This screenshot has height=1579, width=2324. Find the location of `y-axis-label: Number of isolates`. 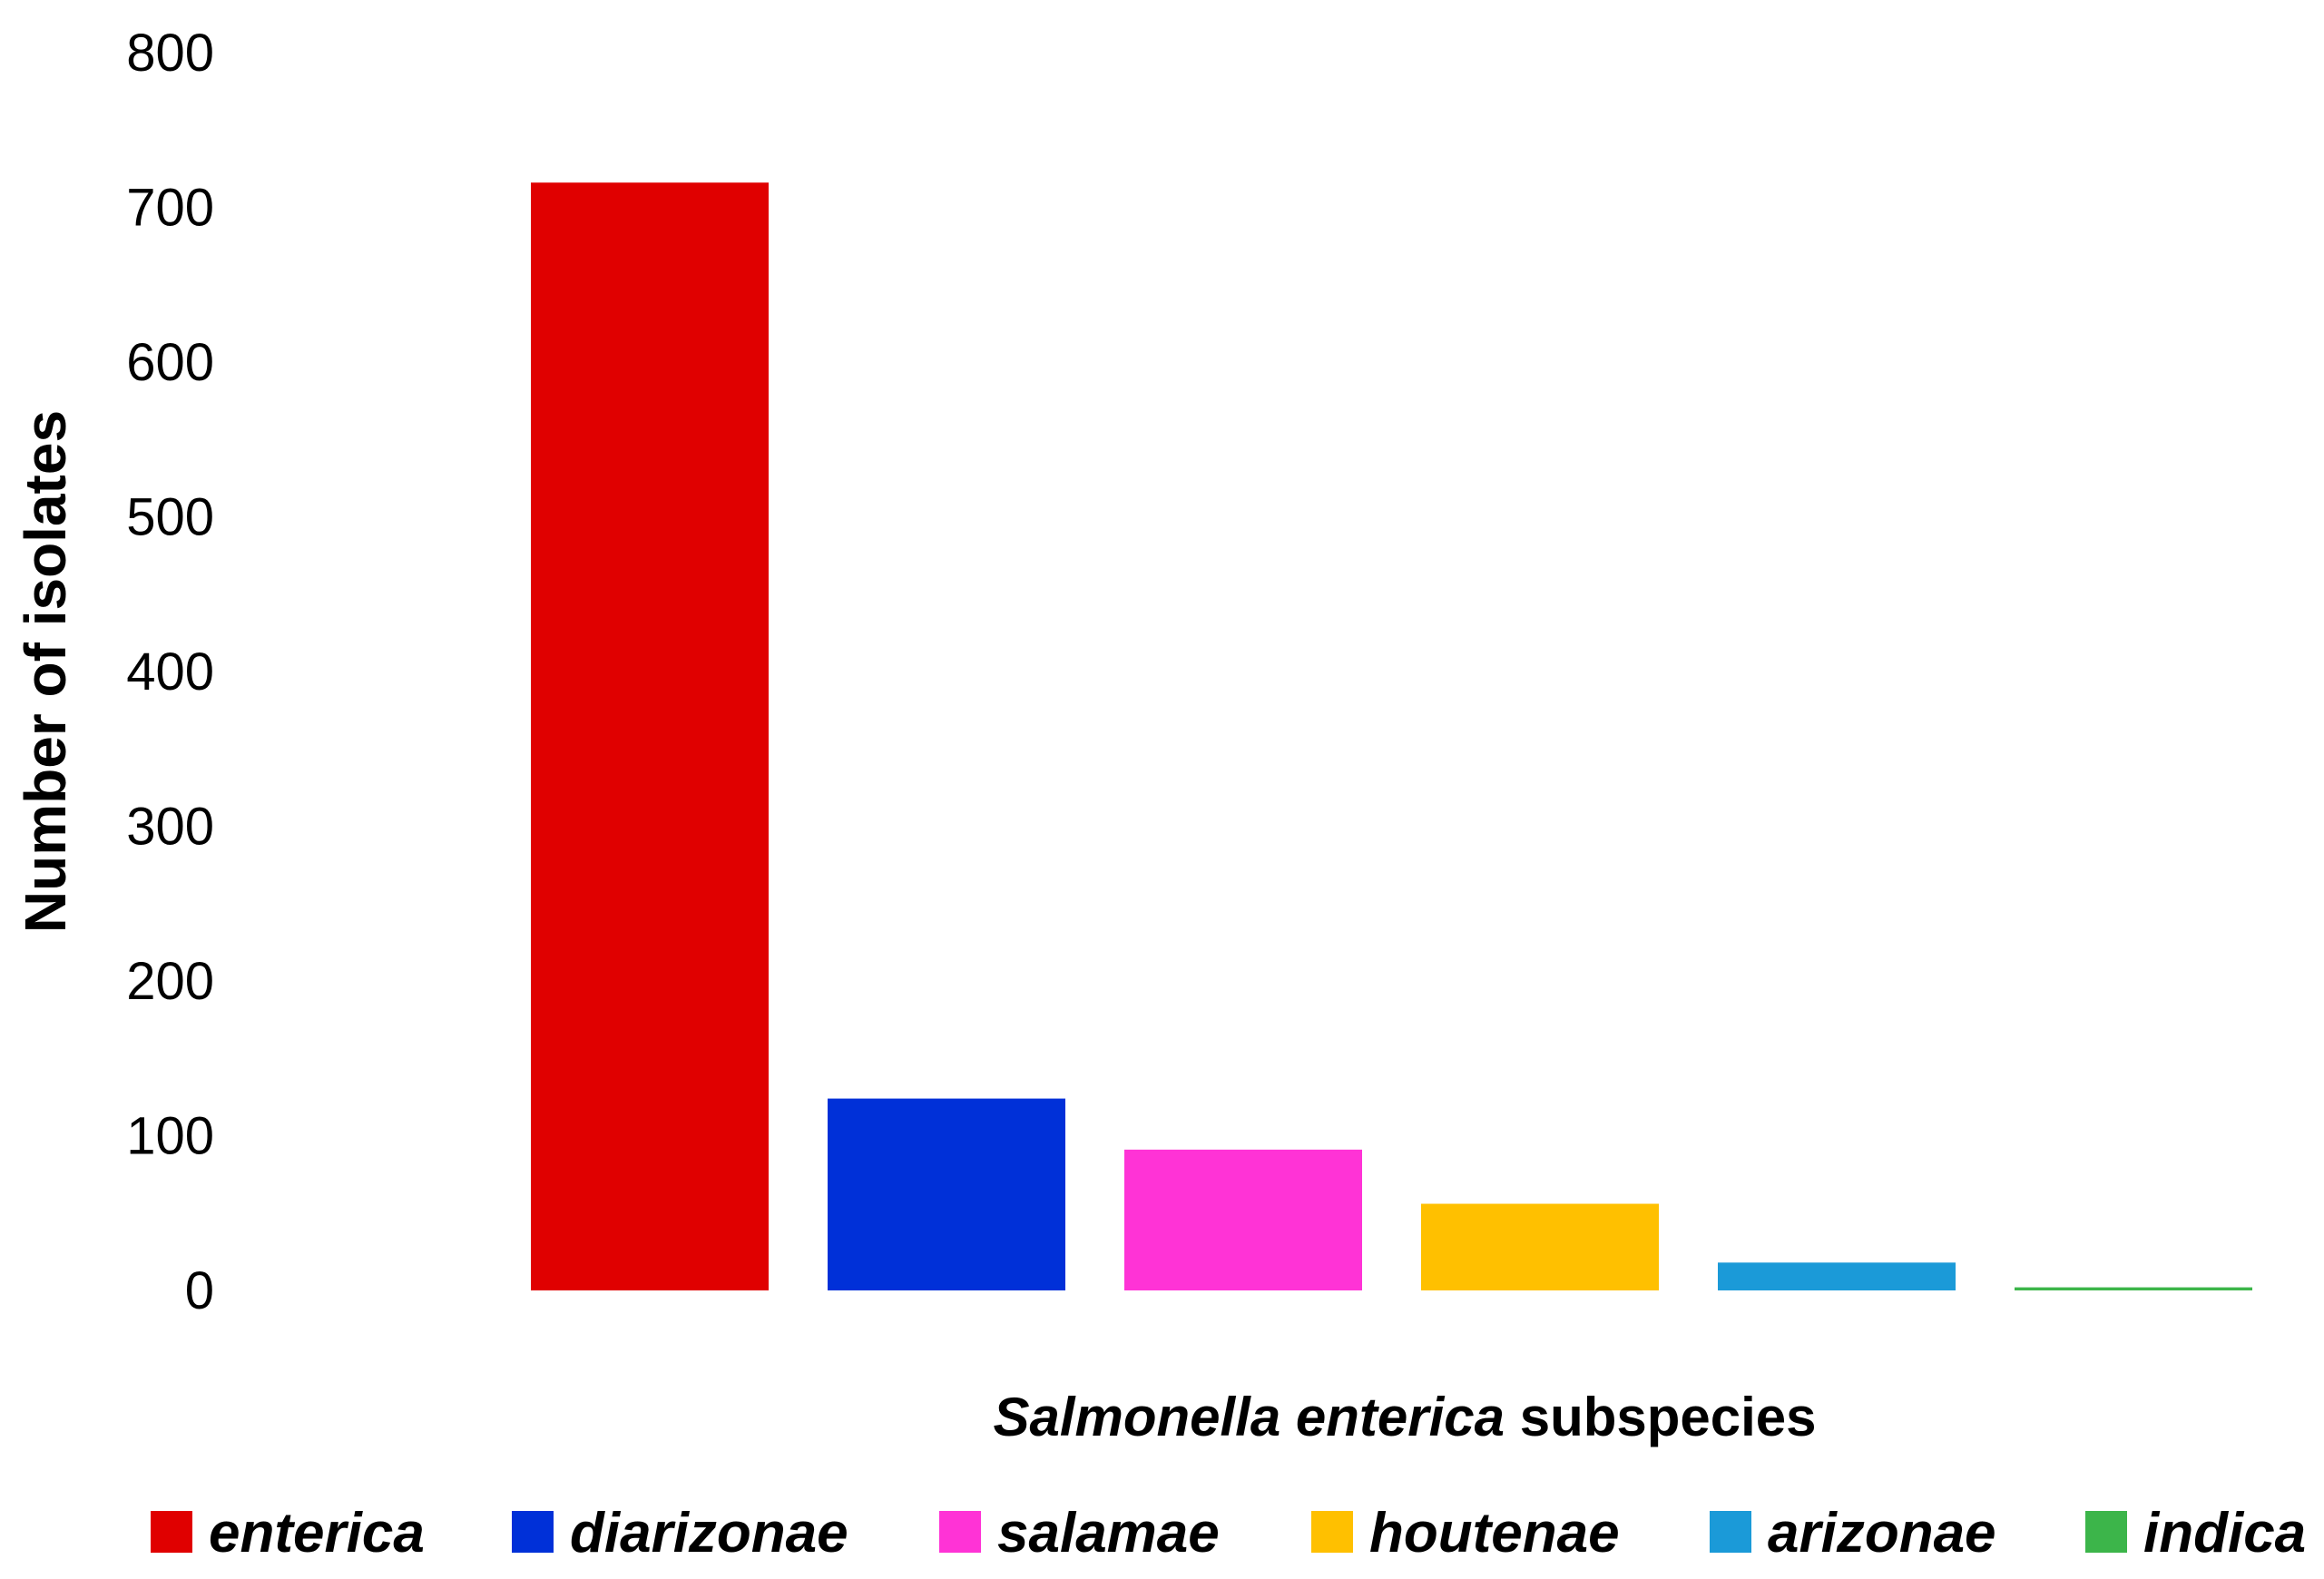

y-axis-label: Number of isolates is located at coordinates (45, 671).